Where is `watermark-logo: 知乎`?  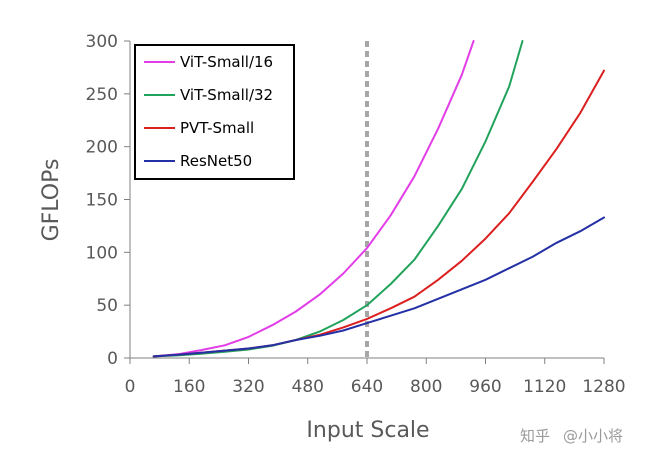
watermark-logo: 知乎 is located at coordinates (535, 436).